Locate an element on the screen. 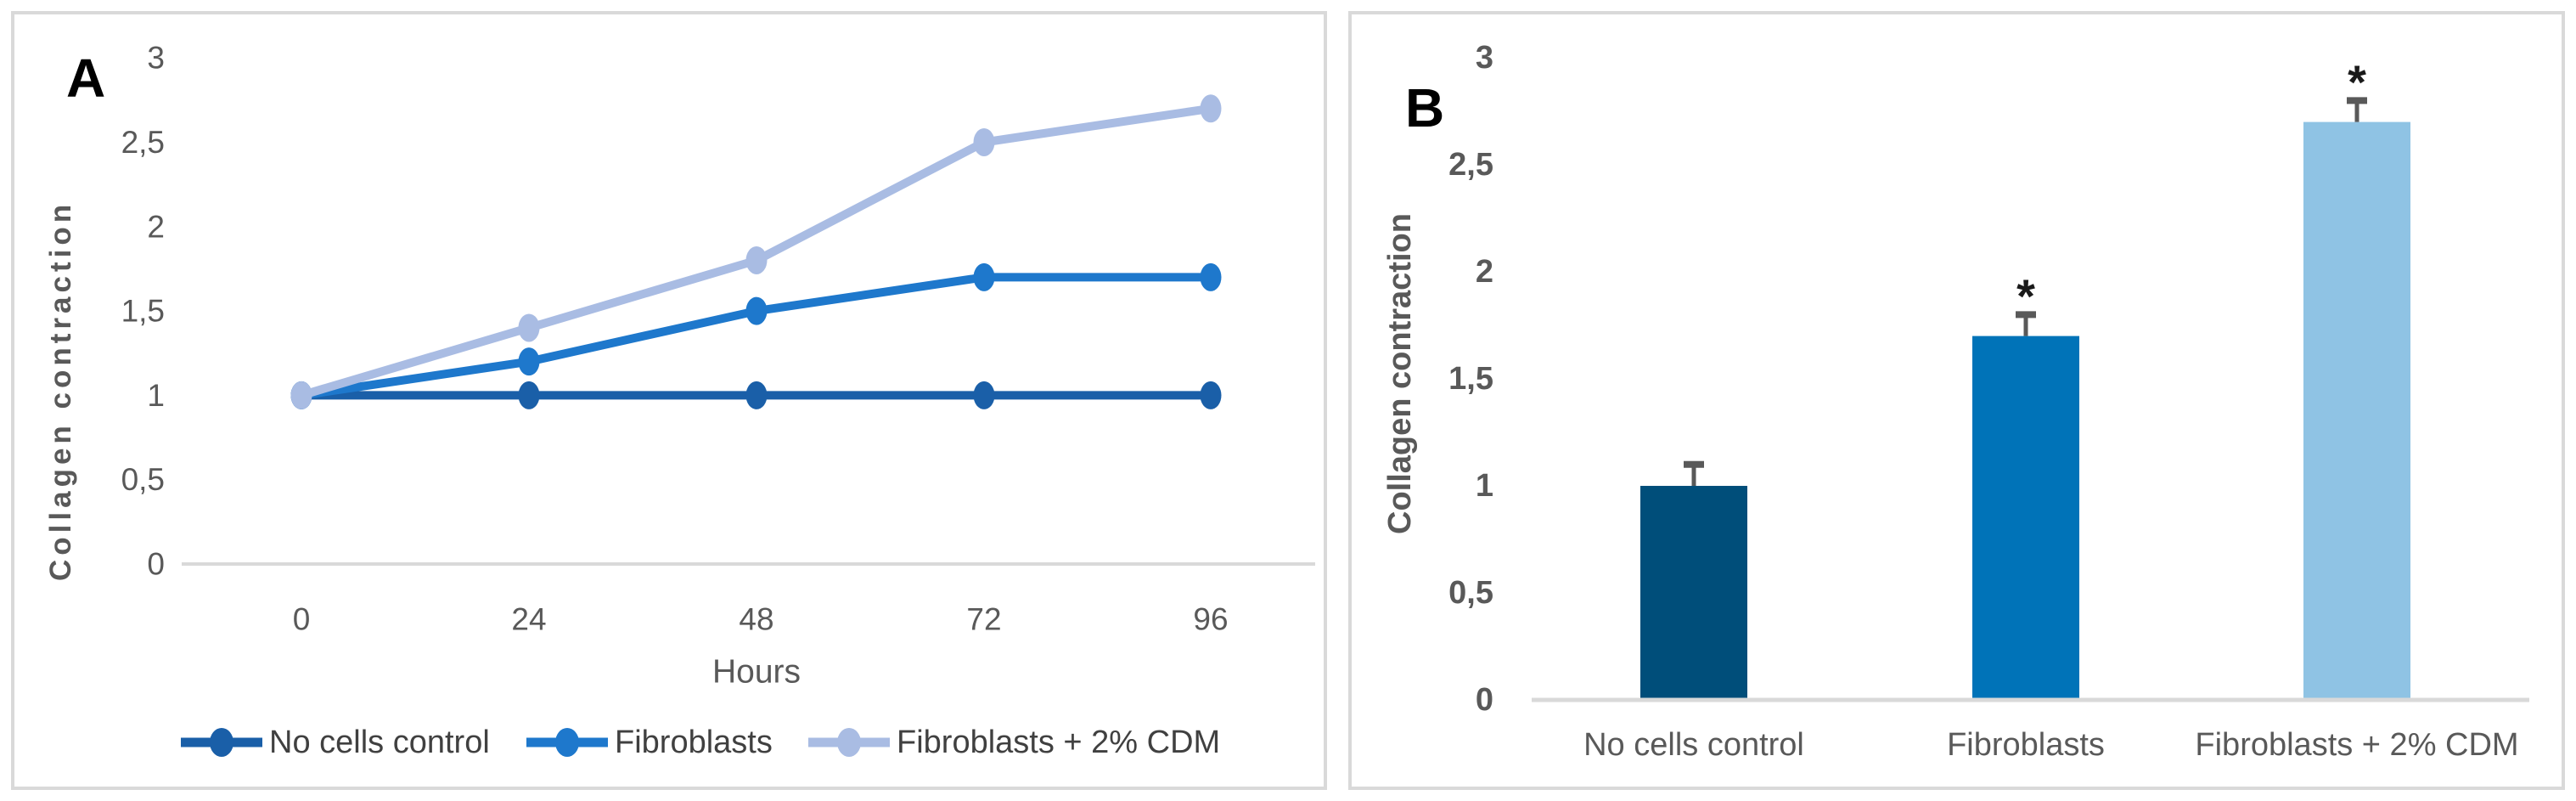  bar-fibroblasts-2-cdm is located at coordinates (2356, 411).